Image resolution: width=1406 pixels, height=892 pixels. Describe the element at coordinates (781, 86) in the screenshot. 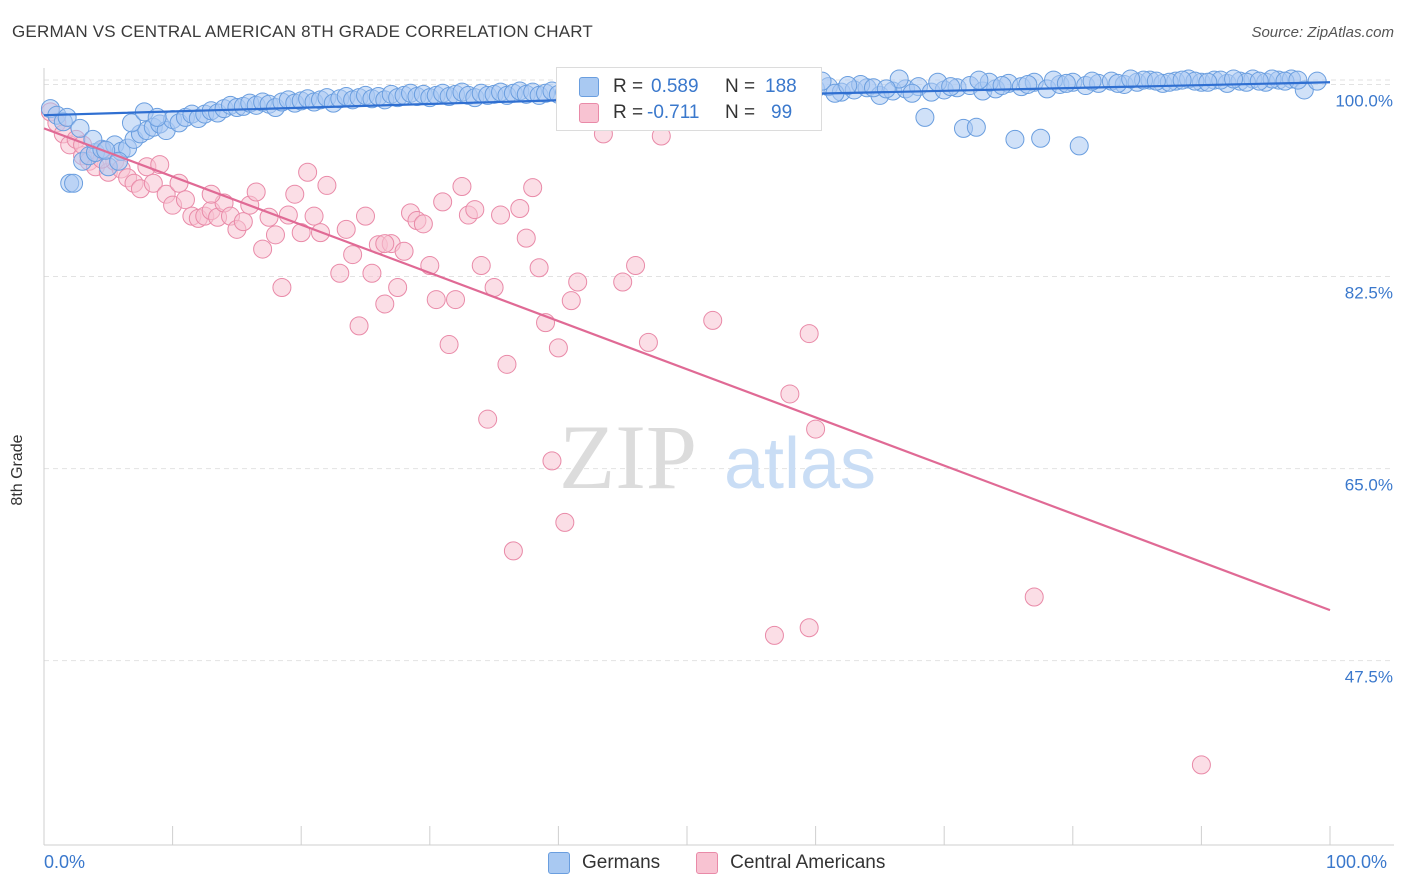

I see `legend-n-value-germans: 188` at that location.